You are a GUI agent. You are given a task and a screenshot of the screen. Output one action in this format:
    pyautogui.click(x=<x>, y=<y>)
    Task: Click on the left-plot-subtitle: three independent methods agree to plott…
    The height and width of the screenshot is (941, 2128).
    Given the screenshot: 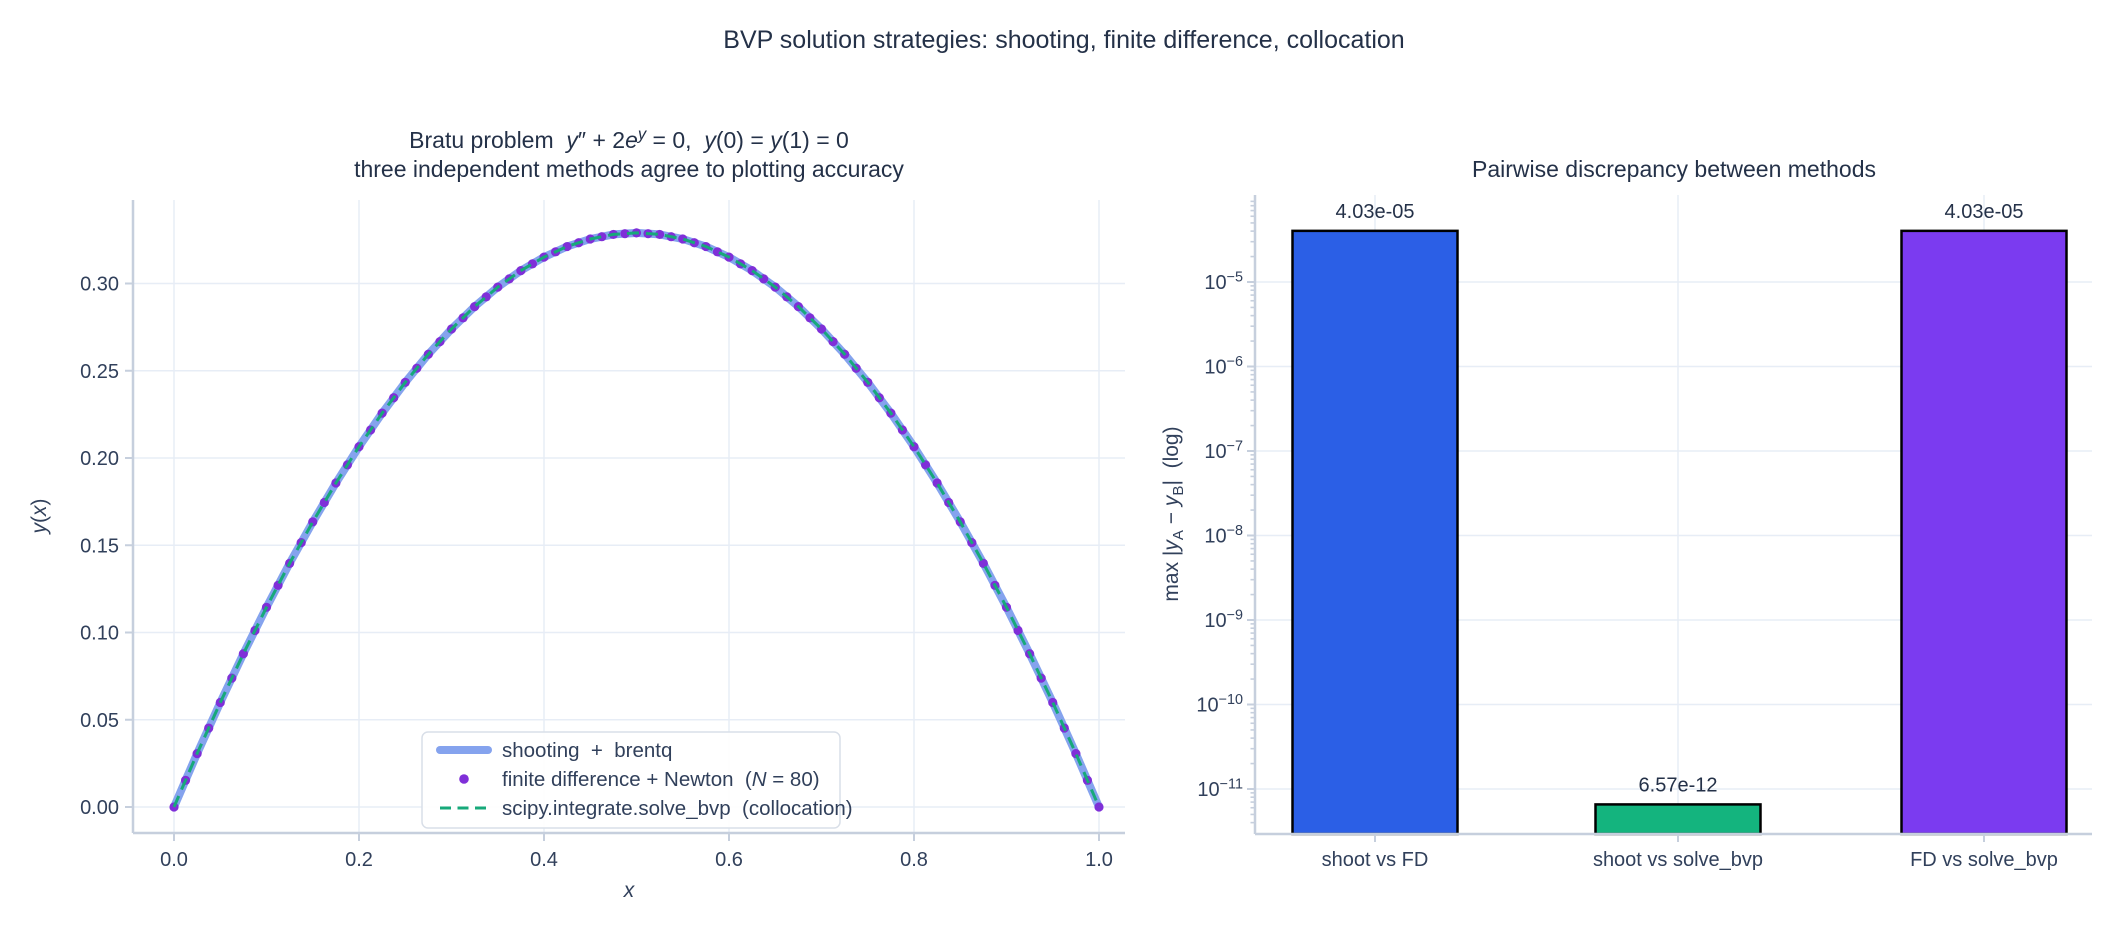 What is the action you would take?
    pyautogui.click(x=629, y=169)
    